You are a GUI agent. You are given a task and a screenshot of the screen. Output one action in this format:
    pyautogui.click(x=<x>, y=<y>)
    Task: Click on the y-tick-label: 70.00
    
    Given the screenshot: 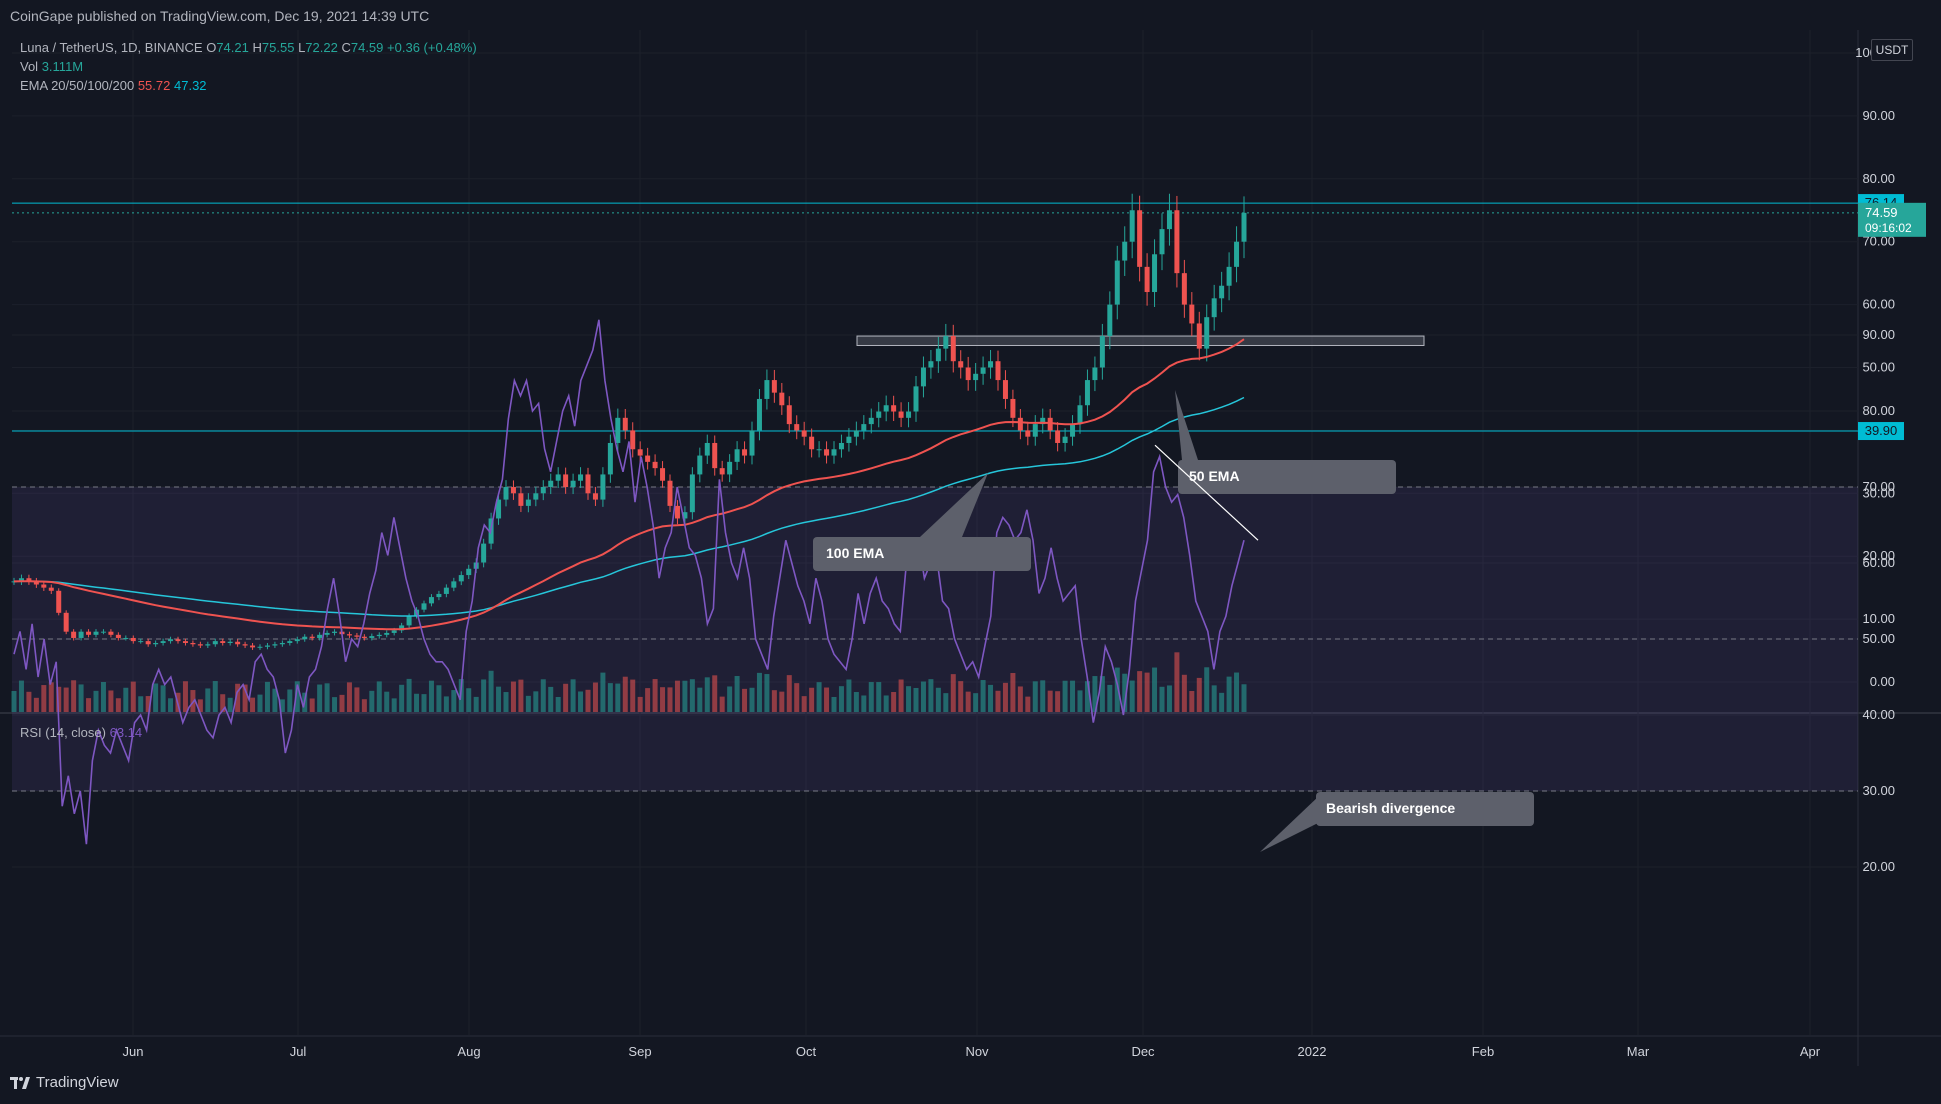 What is the action you would take?
    pyautogui.click(x=1878, y=241)
    